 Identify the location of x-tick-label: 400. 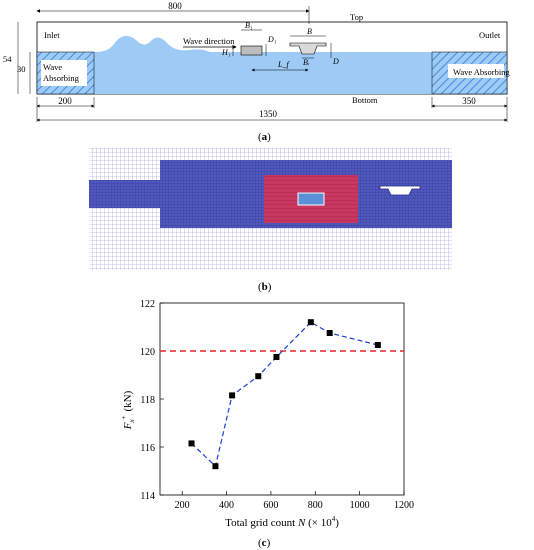
(226, 505).